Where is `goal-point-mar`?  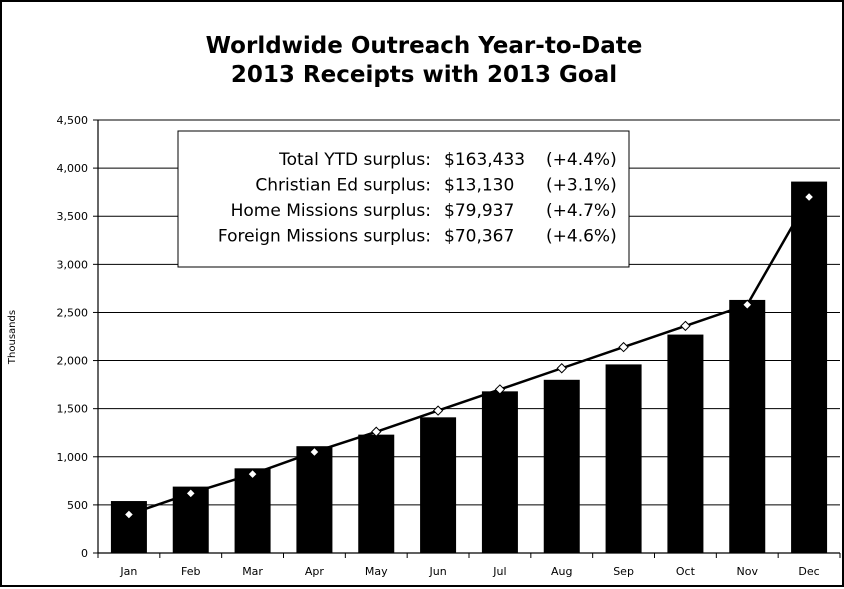
goal-point-mar is located at coordinates (252, 474).